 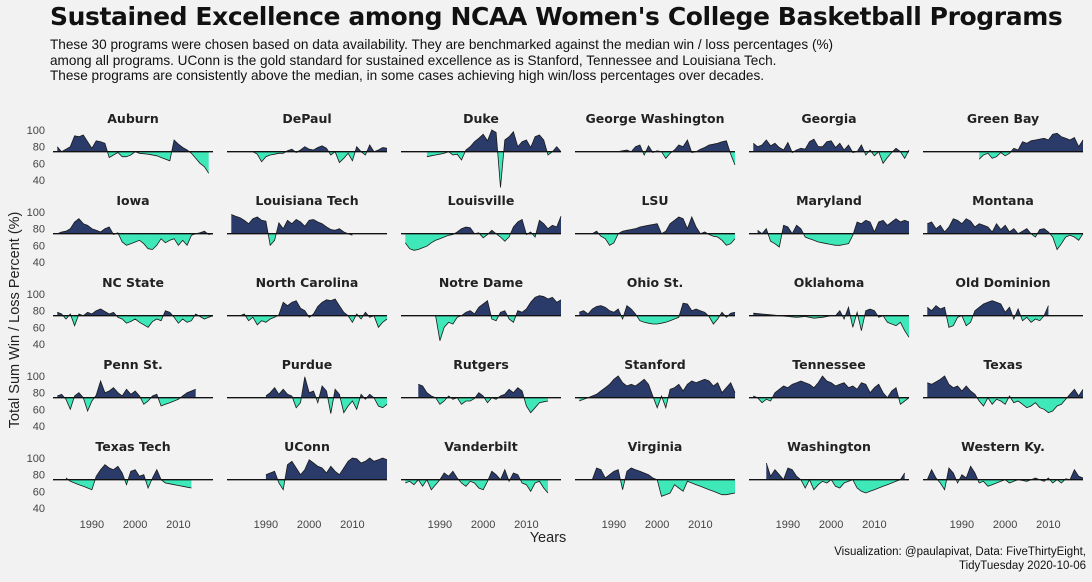 What do you see at coordinates (828, 364) in the screenshot?
I see `panel-title: Tennessee` at bounding box center [828, 364].